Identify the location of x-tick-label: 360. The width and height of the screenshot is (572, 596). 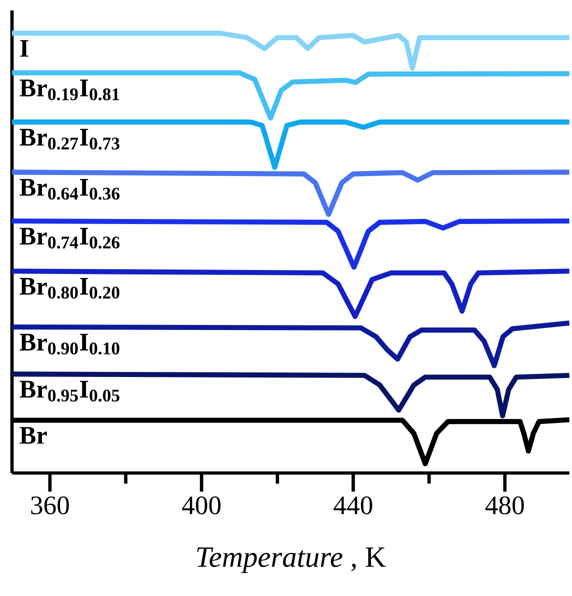
(50, 505).